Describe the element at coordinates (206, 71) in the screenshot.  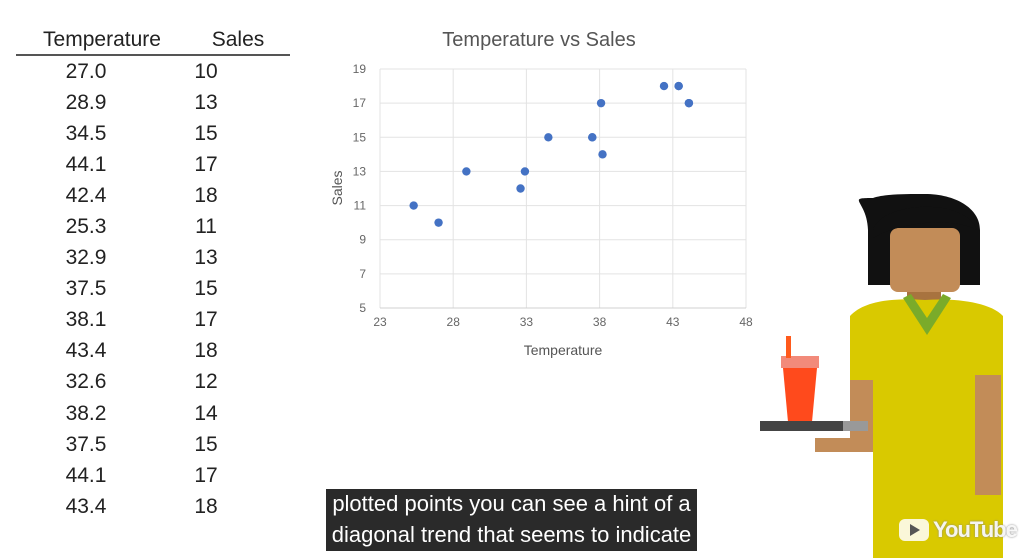
I see `sales-cell: 10` at that location.